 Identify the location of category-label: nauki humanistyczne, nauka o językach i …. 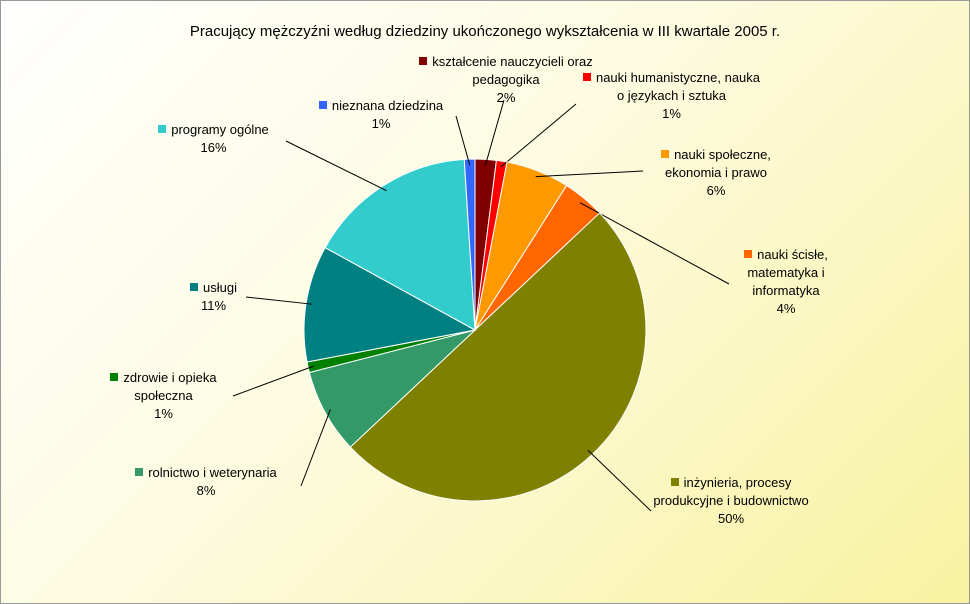
(678, 86).